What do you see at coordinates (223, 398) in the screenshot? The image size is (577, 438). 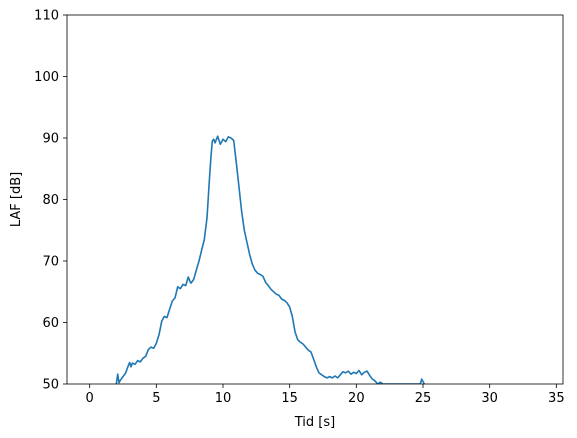 I see `x-tick-label: 10` at bounding box center [223, 398].